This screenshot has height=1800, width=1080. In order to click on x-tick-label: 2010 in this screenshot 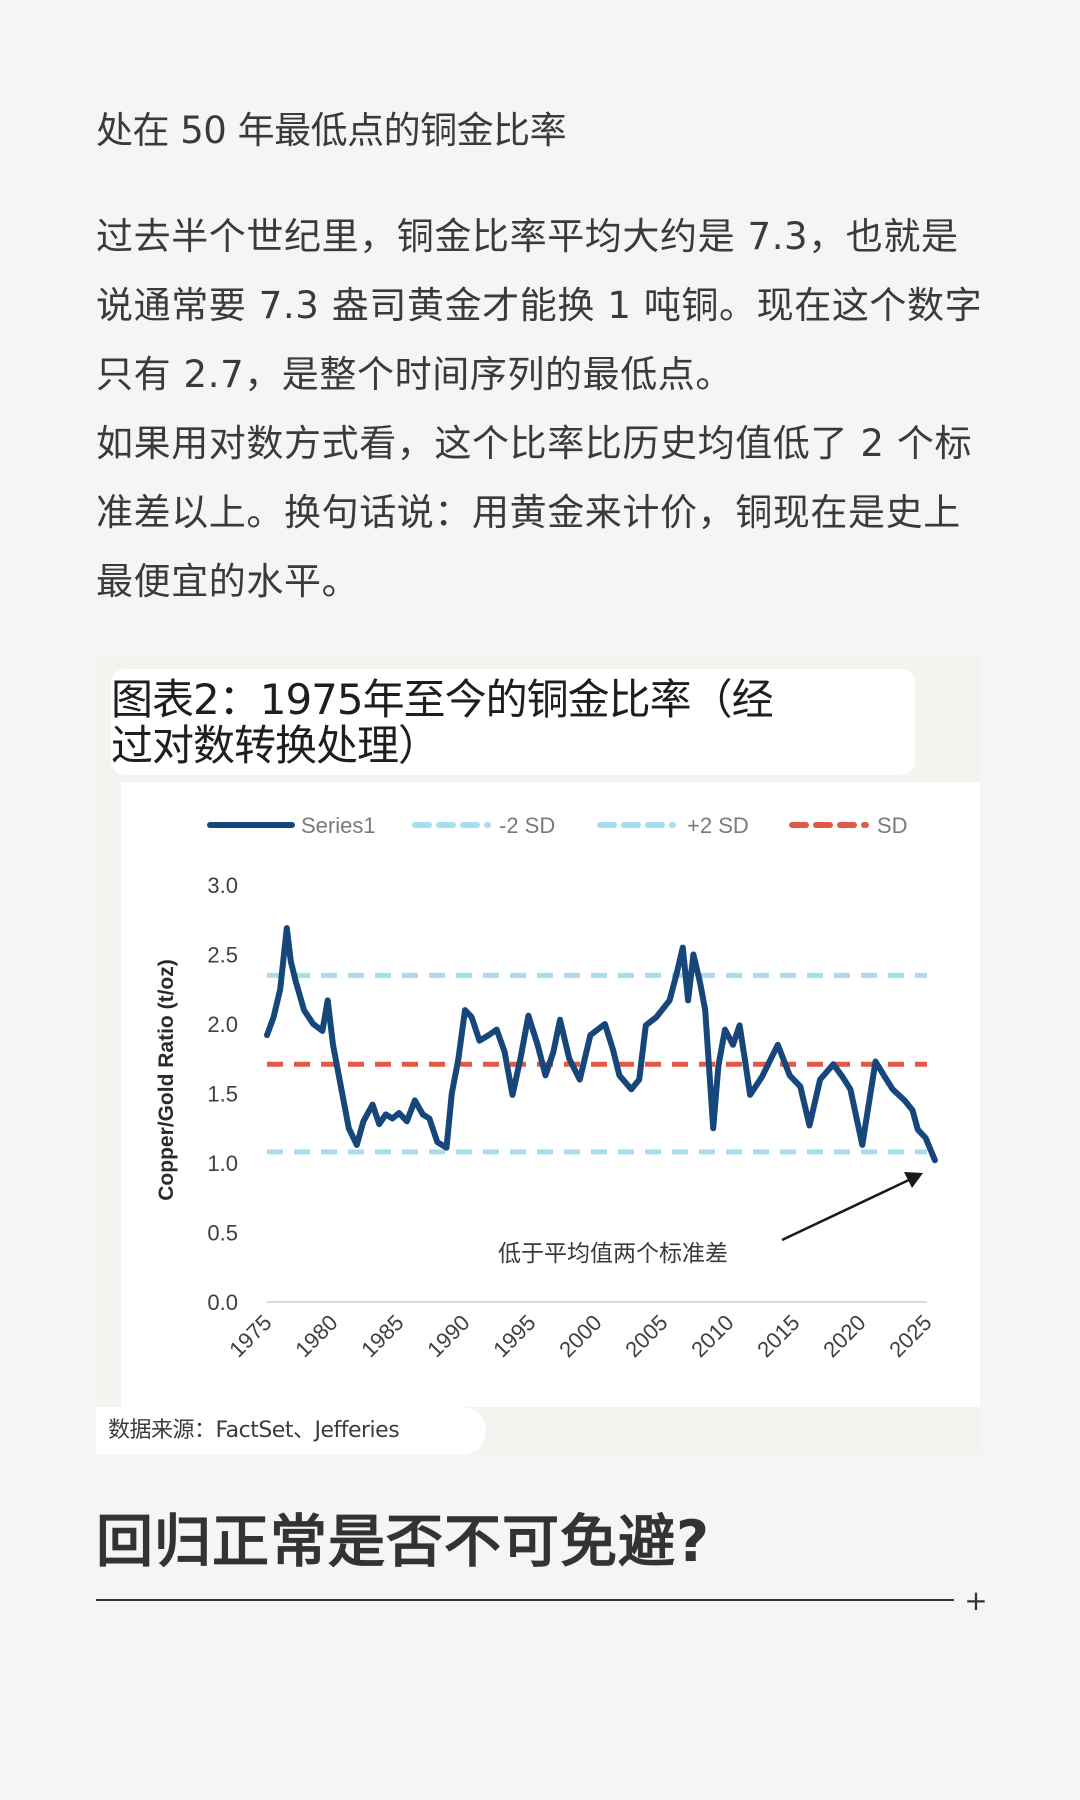, I will do `click(712, 1336)`.